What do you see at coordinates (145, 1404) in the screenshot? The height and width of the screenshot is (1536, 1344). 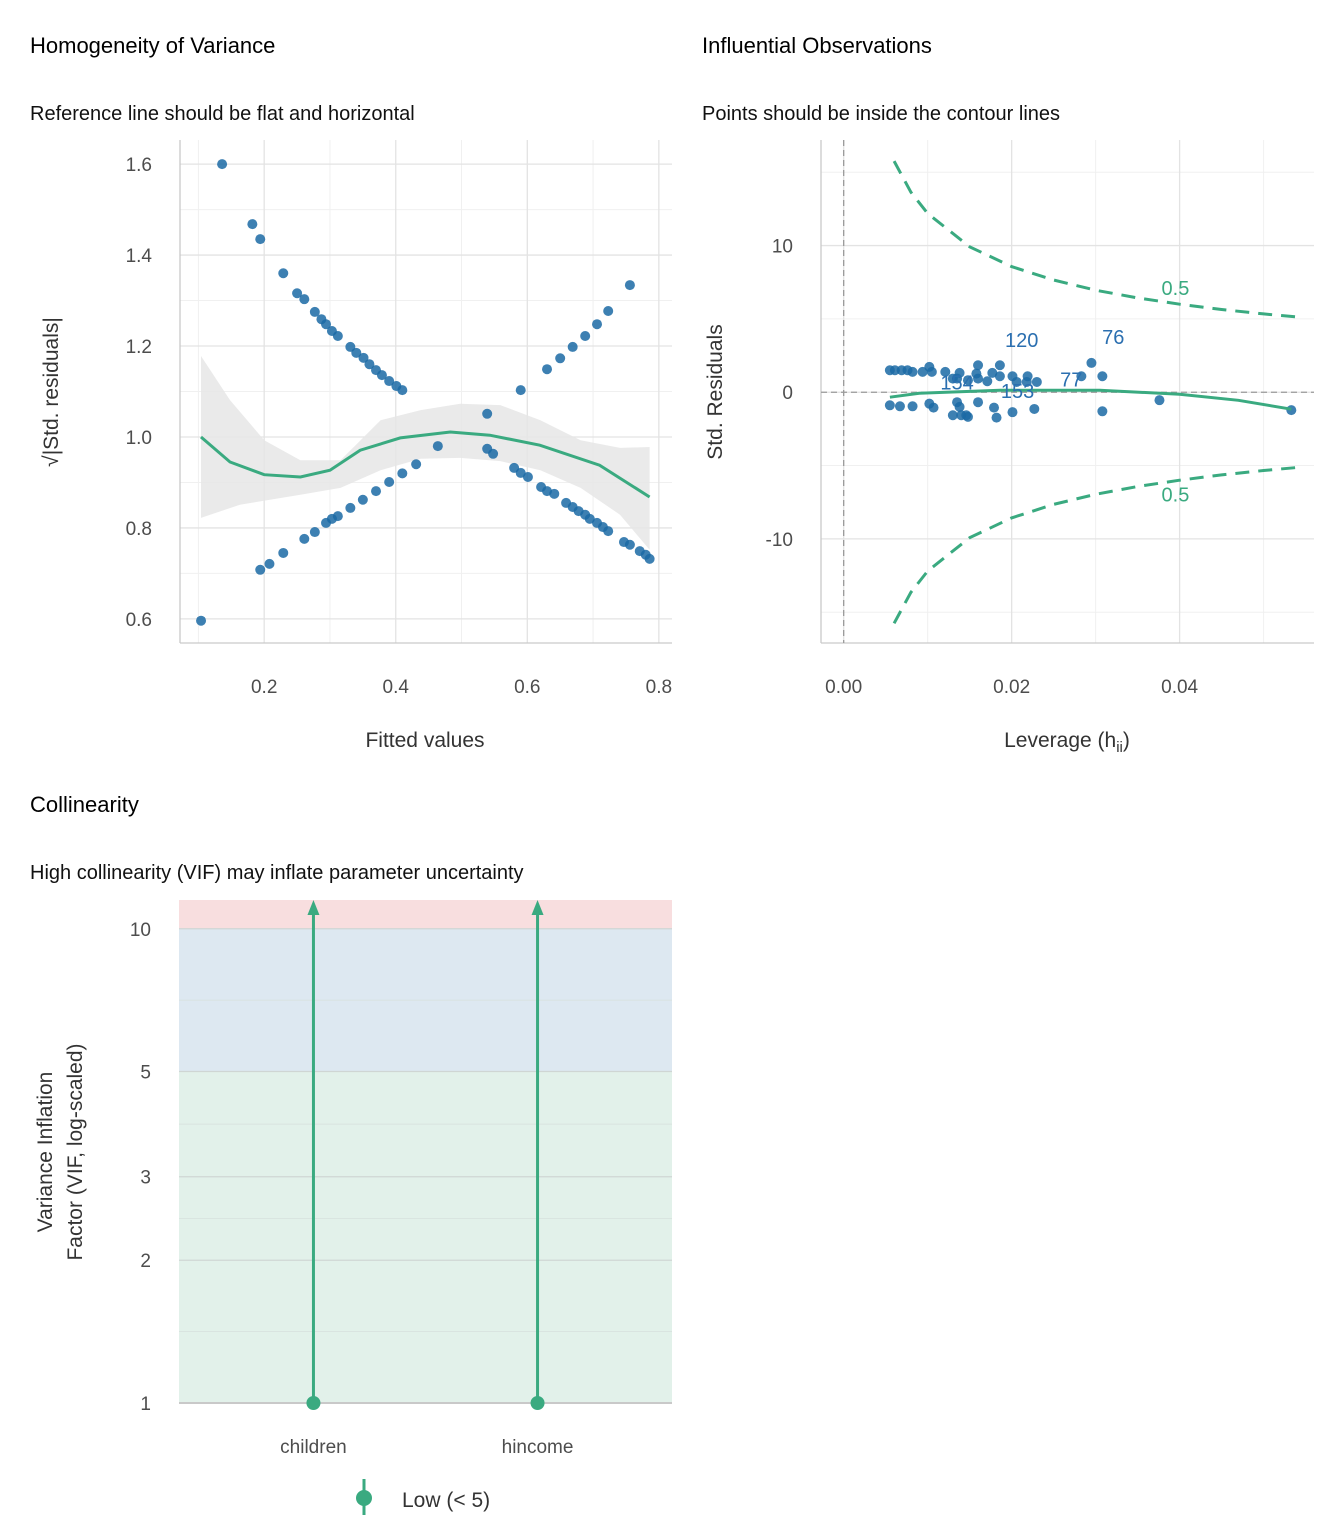 I see `y-tick-label: 1` at bounding box center [145, 1404].